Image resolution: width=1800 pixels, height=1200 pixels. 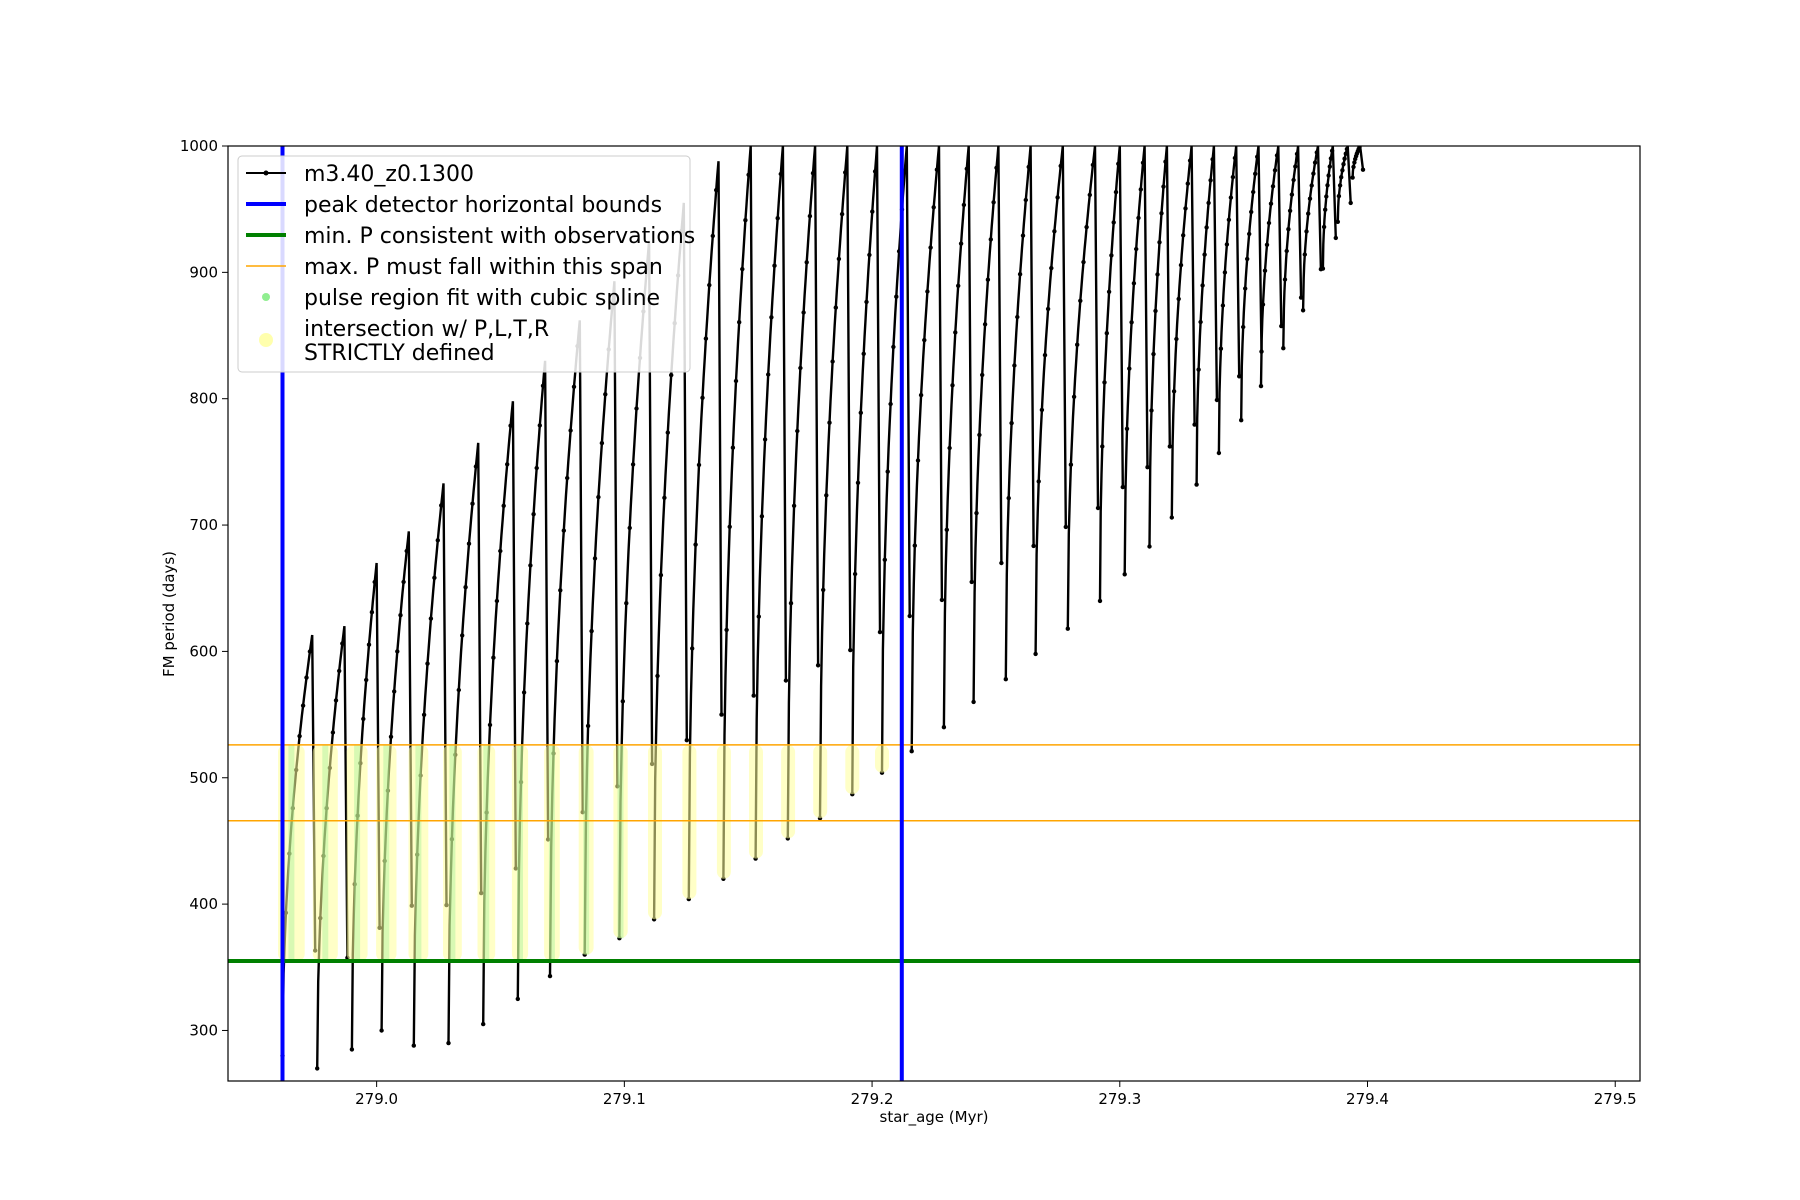 I want to click on x-axis: 279.0 279.1 279.2 279.3 279.4 279.5, so click(x=996, y=1094).